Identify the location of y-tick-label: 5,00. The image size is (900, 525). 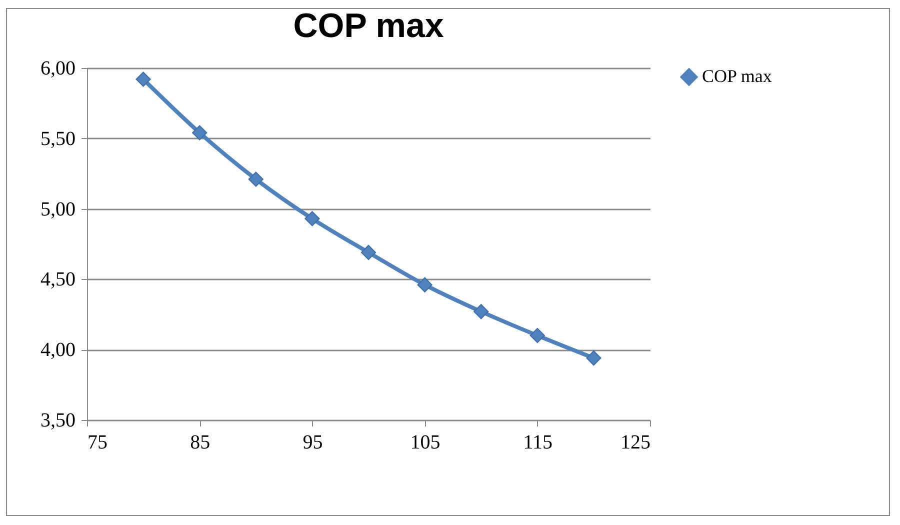
(58, 209).